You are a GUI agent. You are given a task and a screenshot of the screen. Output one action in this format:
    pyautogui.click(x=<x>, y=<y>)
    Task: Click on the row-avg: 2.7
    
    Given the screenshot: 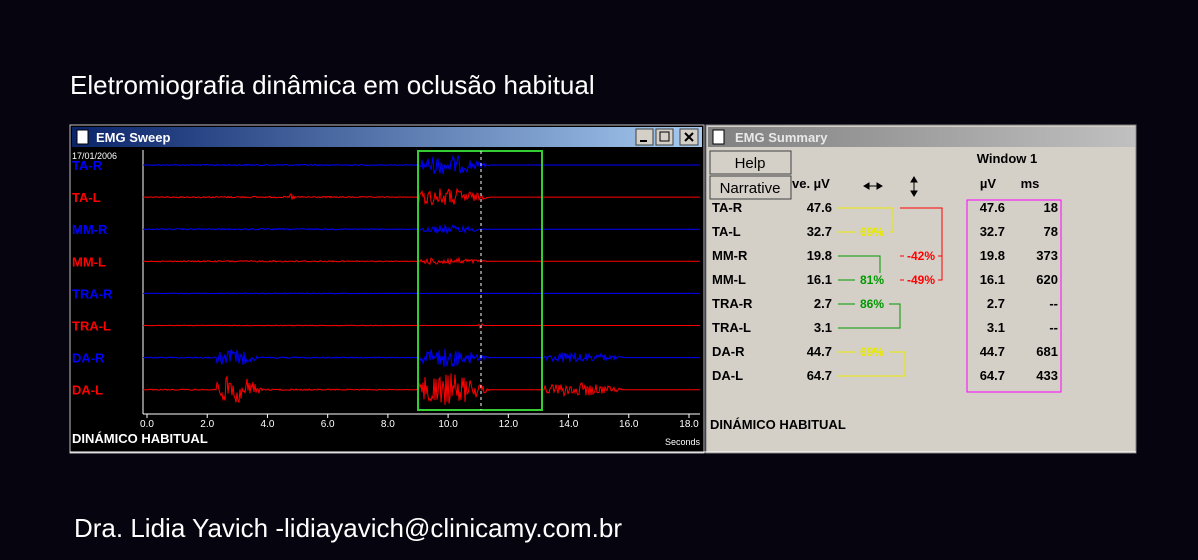 What is the action you would take?
    pyautogui.click(x=823, y=303)
    